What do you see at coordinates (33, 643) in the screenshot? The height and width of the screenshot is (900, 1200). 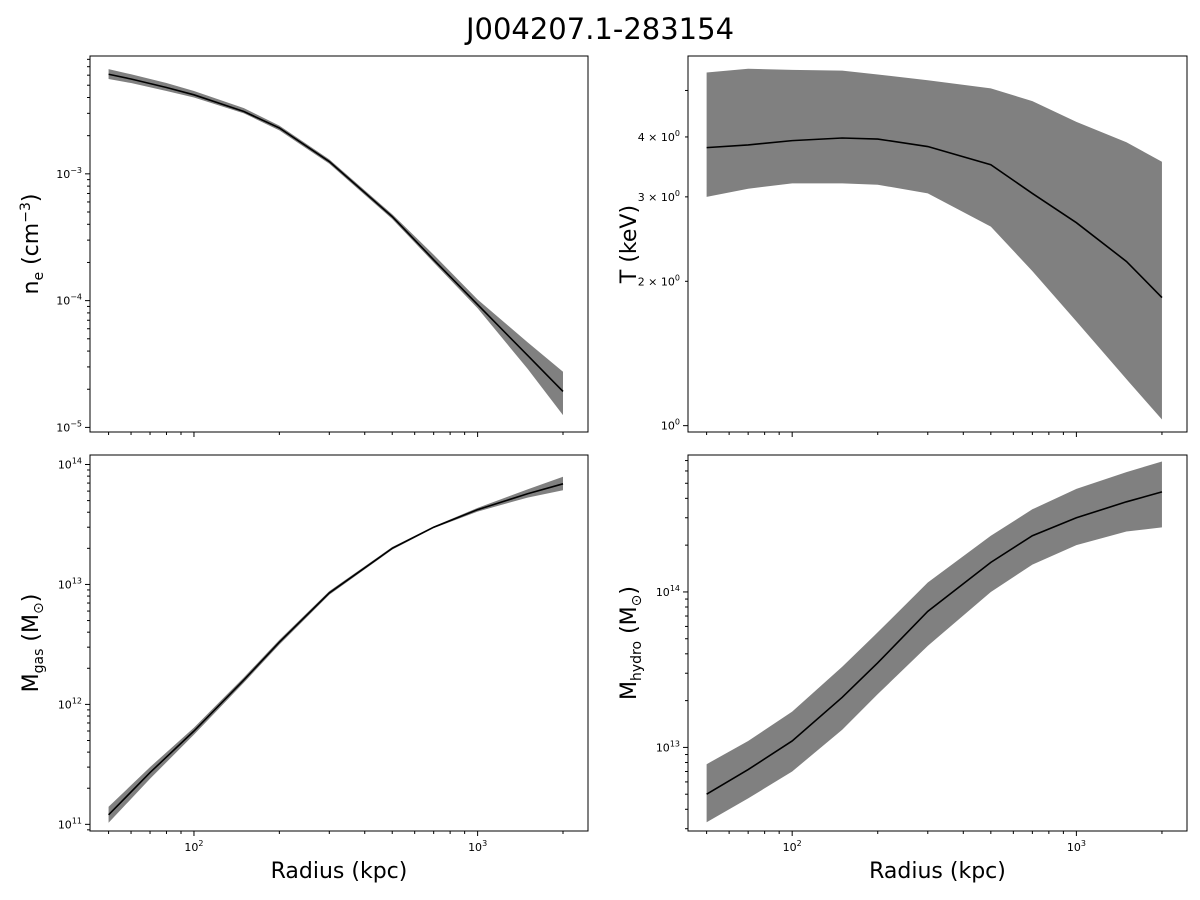 I see `y-axis-label: Mgas (M⊙)` at bounding box center [33, 643].